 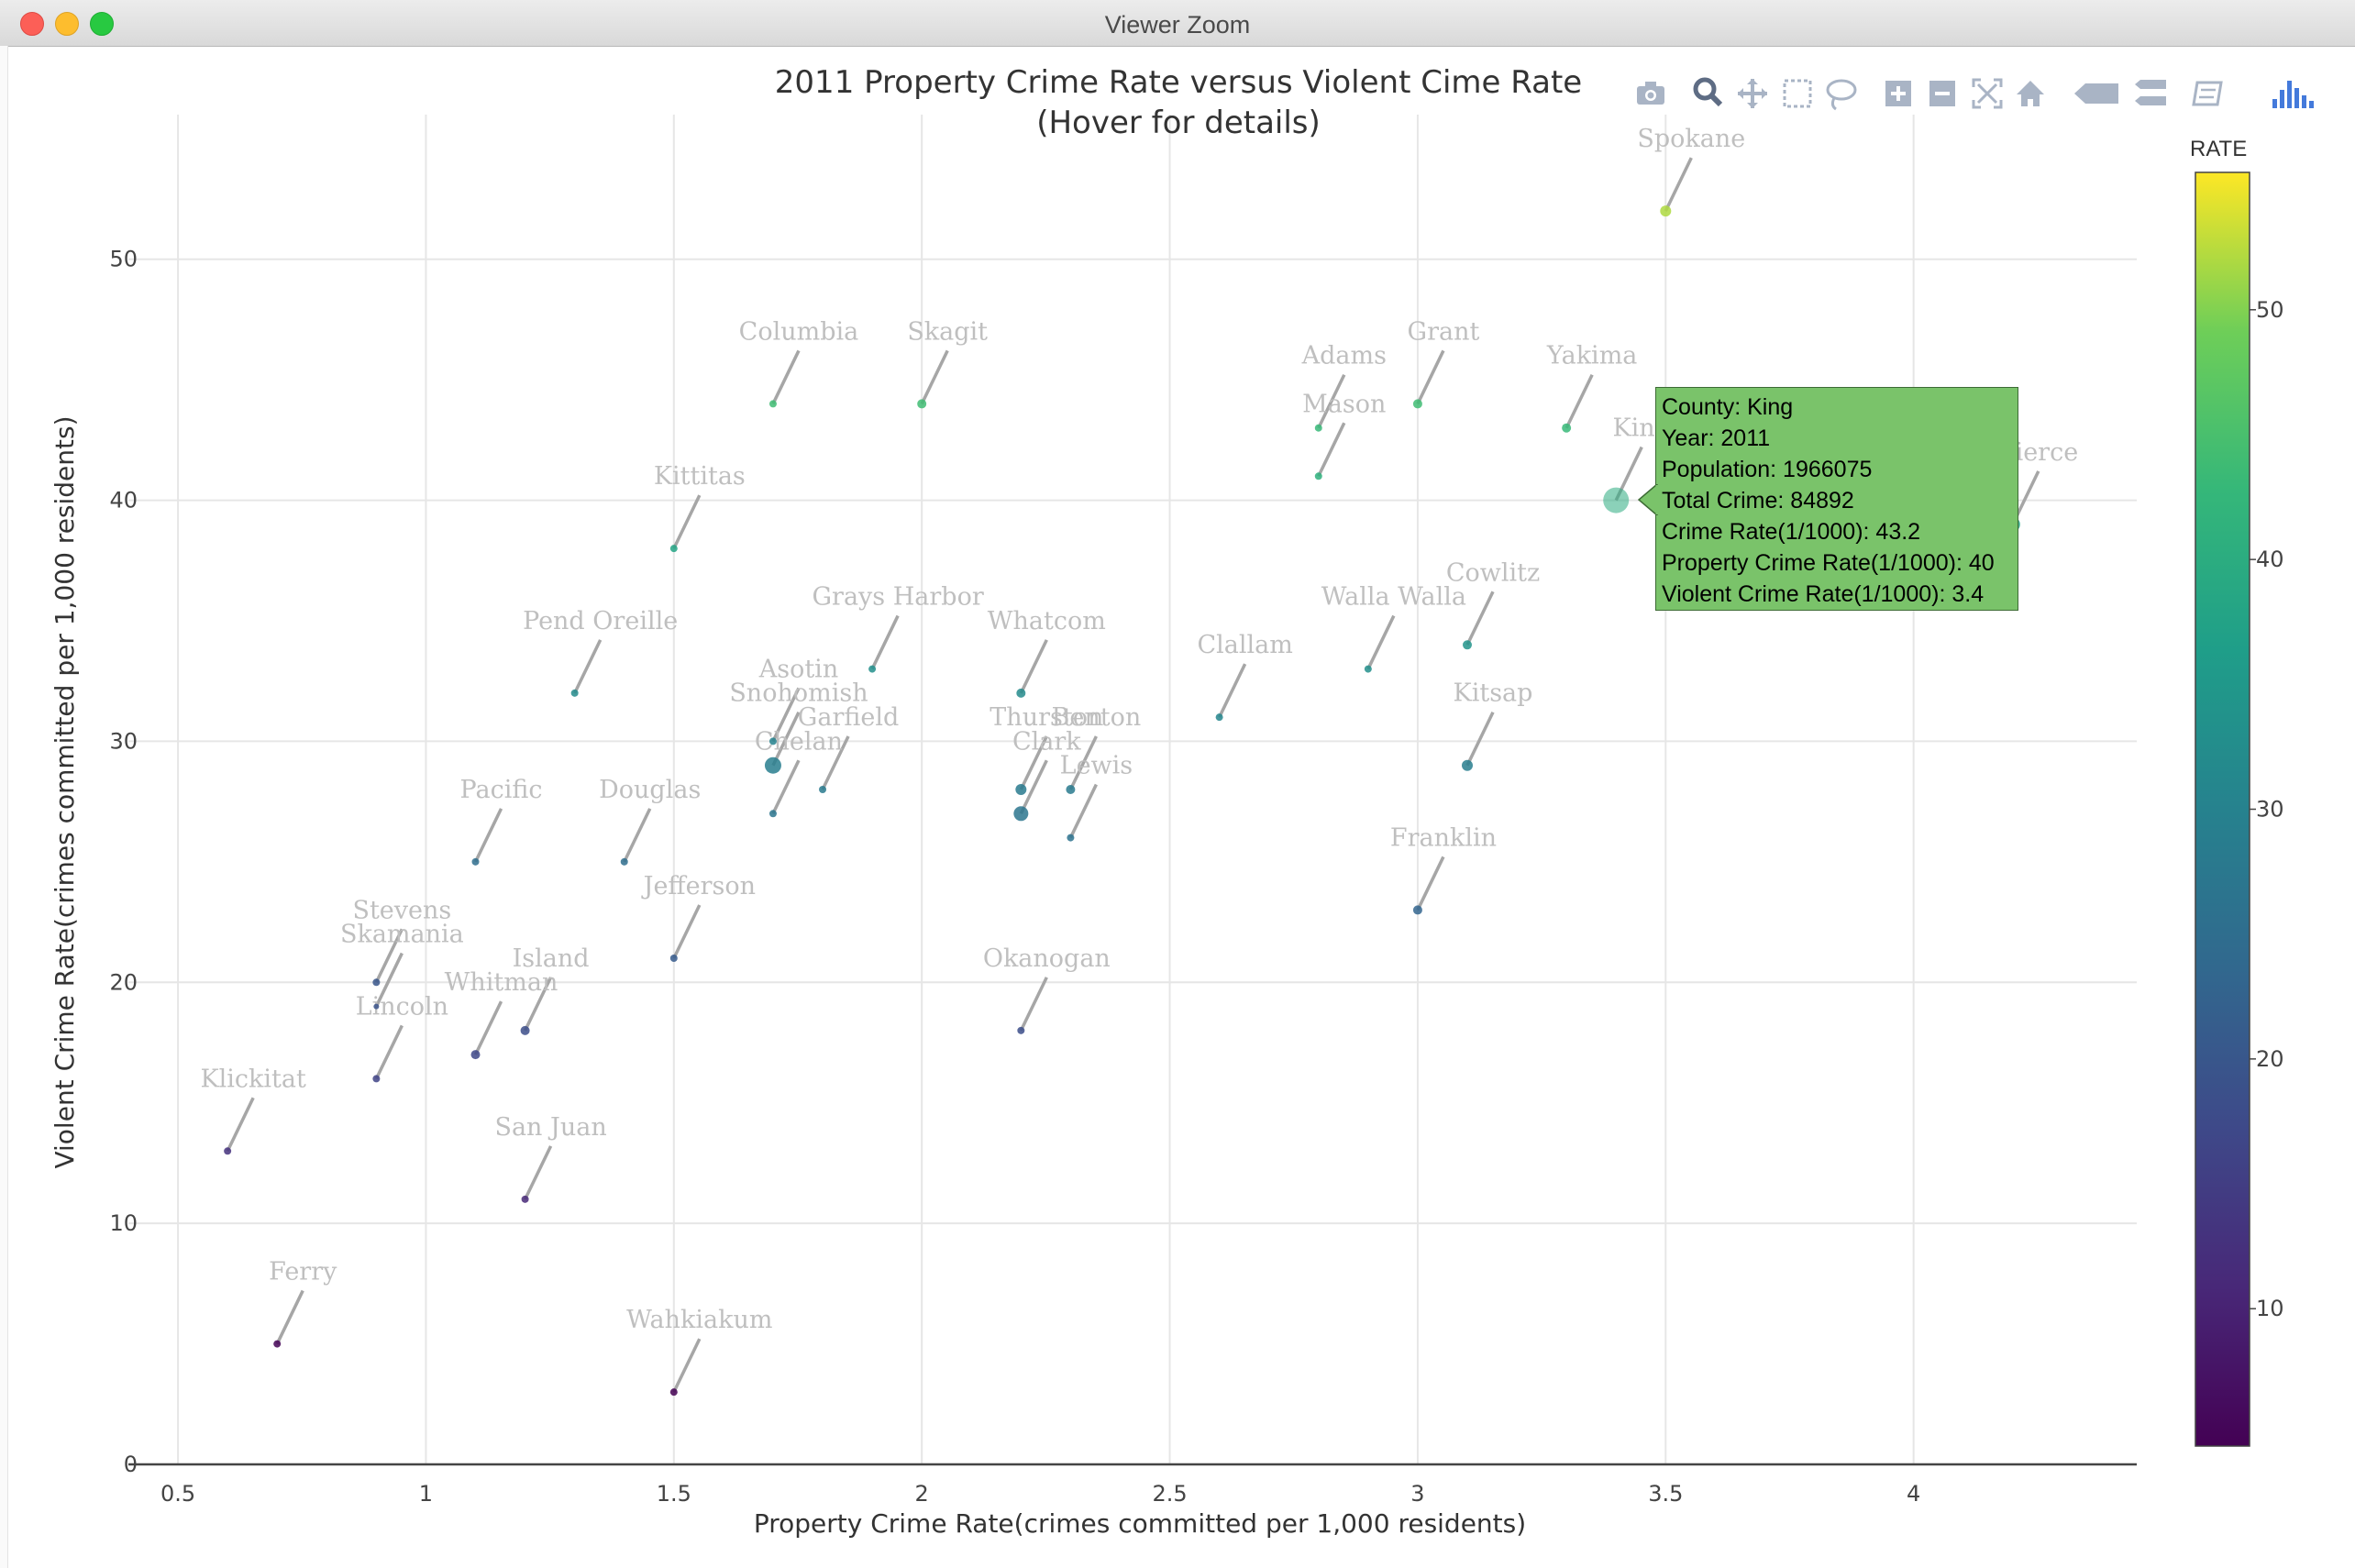 What do you see at coordinates (4, 807) in the screenshot?
I see `window-edge` at bounding box center [4, 807].